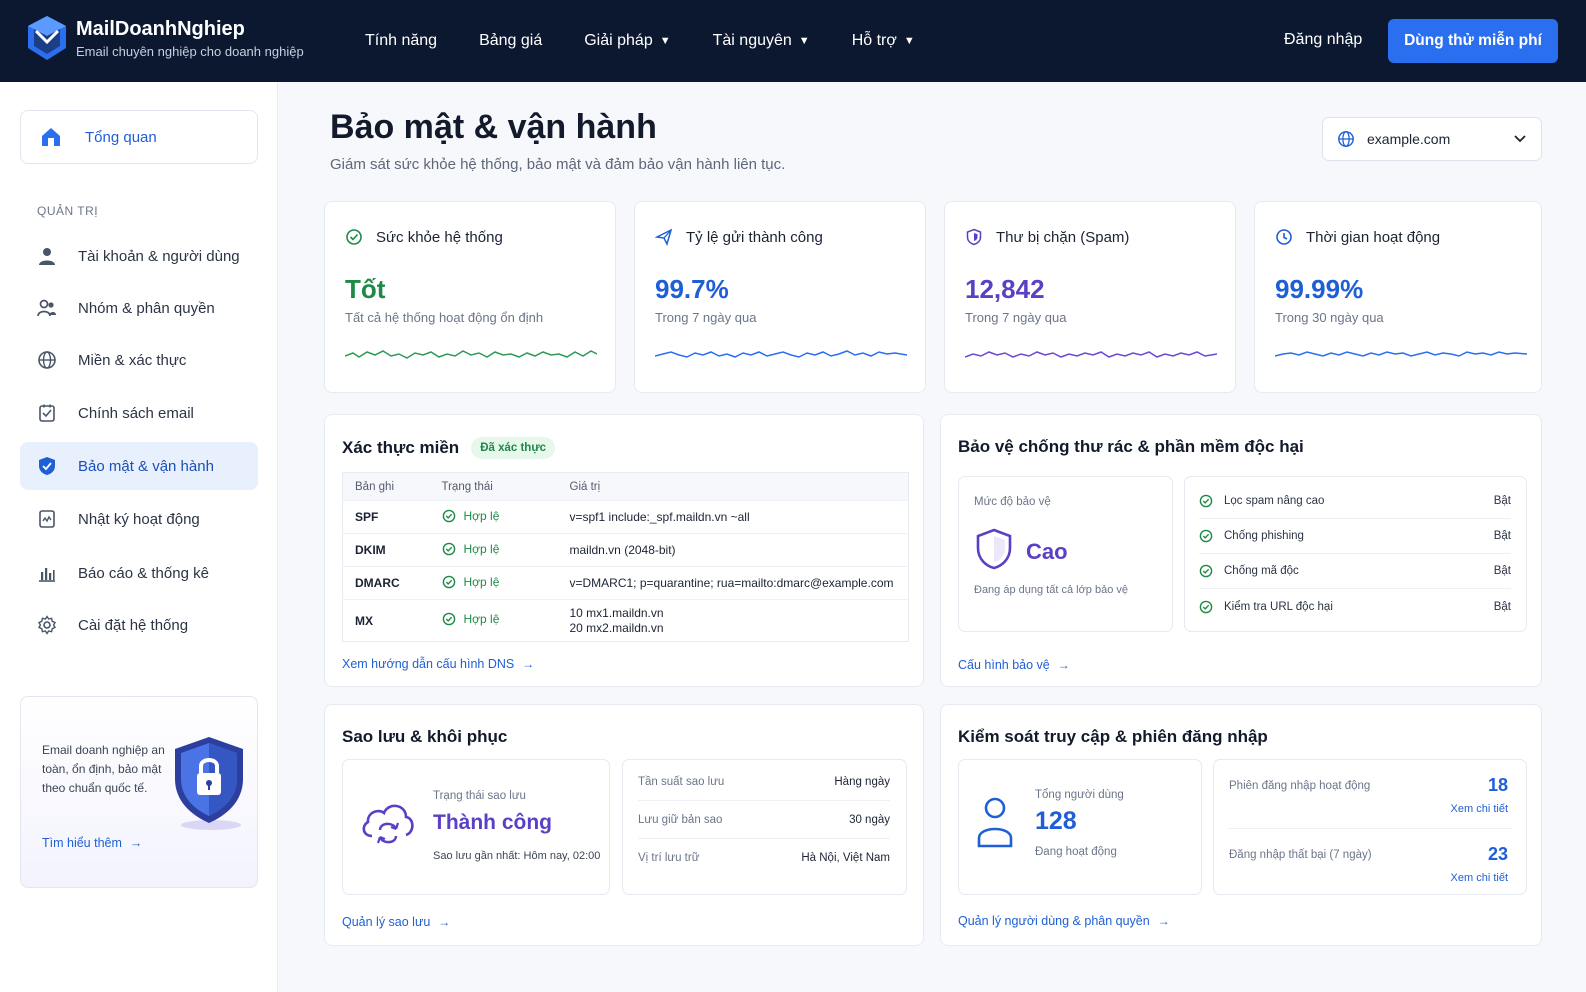 The width and height of the screenshot is (1586, 992). I want to click on nav-label: Tính năng, so click(401, 40).